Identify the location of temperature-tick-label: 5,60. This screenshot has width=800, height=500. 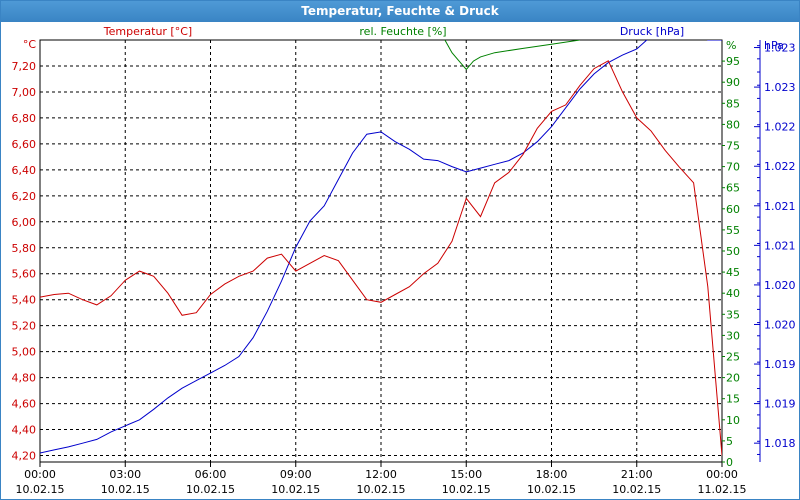
(24, 274).